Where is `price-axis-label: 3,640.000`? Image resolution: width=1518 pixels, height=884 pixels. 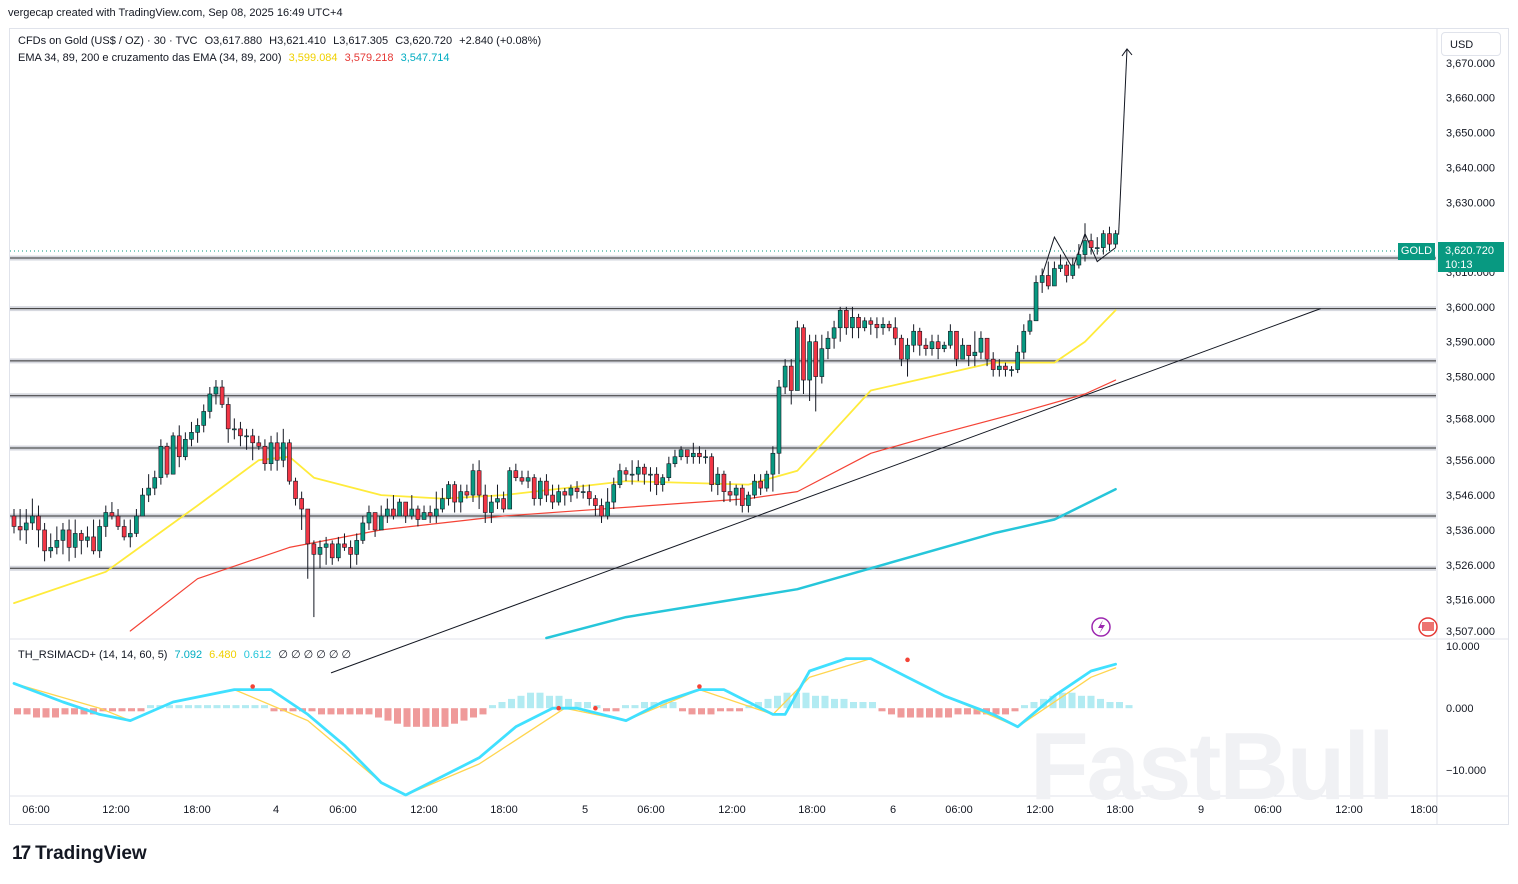
price-axis-label: 3,640.000 is located at coordinates (1470, 168).